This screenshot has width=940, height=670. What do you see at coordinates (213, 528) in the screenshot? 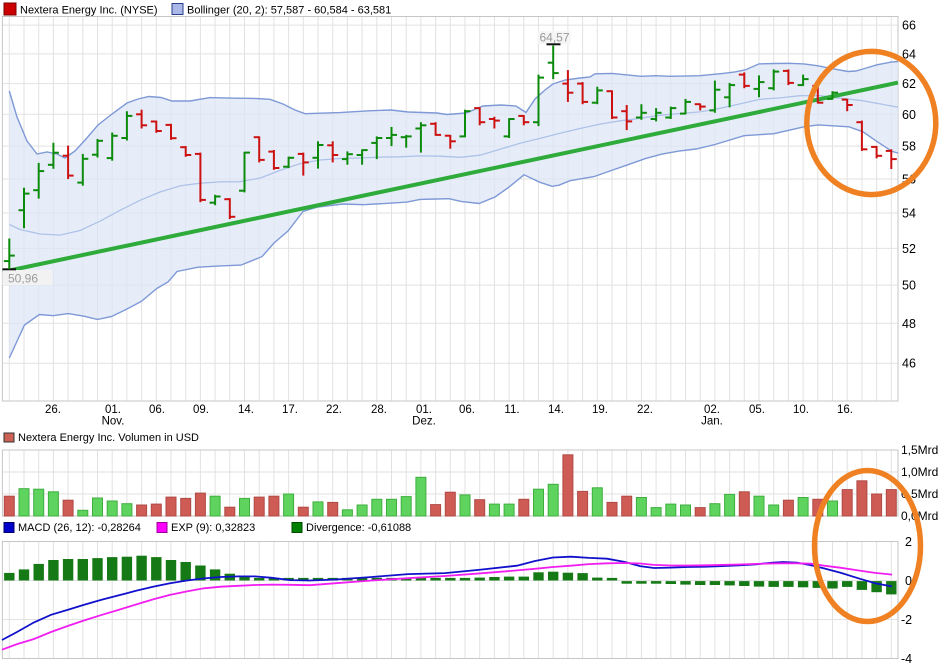
I see `svg-text: EXP (9): 0,32823` at bounding box center [213, 528].